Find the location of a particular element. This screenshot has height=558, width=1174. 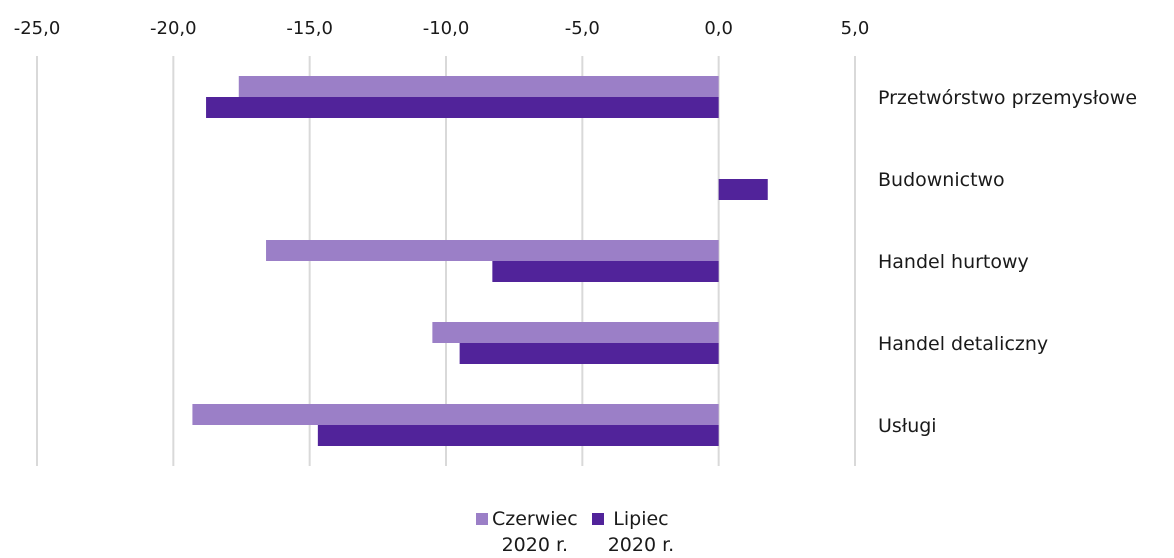

legend-item-czerwiec: Czerwiec 2020 r. is located at coordinates (527, 532).